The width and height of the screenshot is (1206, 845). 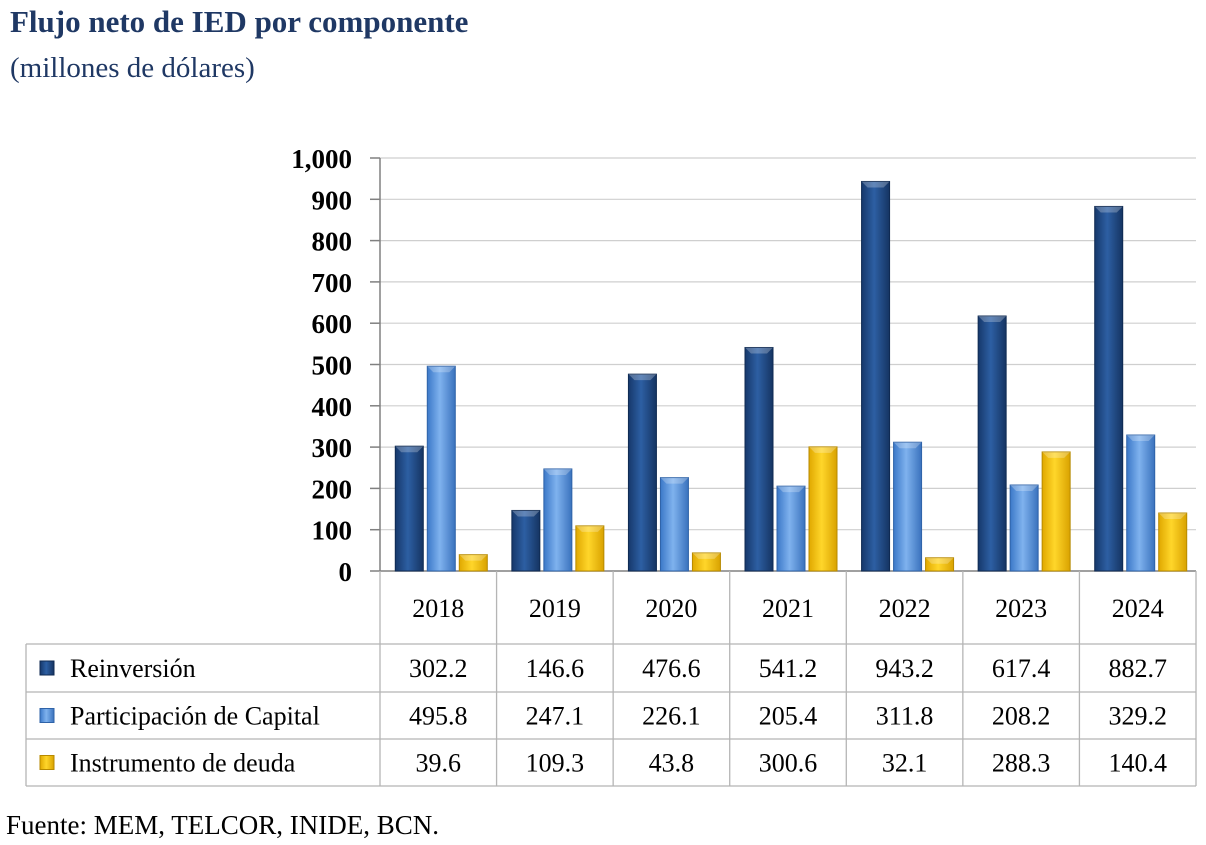 What do you see at coordinates (671, 668) in the screenshot?
I see `table-cell: 476.6` at bounding box center [671, 668].